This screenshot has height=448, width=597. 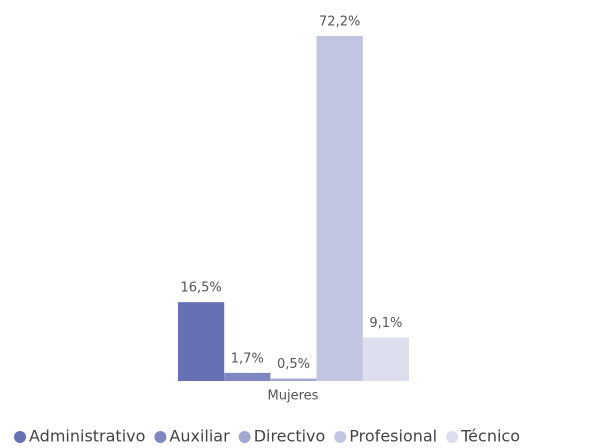 What do you see at coordinates (293, 396) in the screenshot?
I see `category-label: Mujeres` at bounding box center [293, 396].